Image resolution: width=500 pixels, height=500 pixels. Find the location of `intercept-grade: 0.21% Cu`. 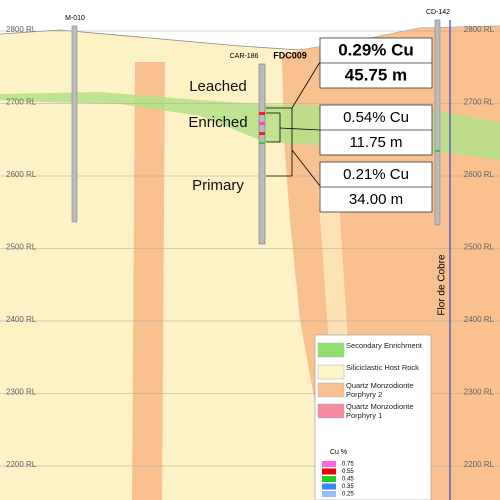

intercept-grade: 0.21% Cu is located at coordinates (376, 174).